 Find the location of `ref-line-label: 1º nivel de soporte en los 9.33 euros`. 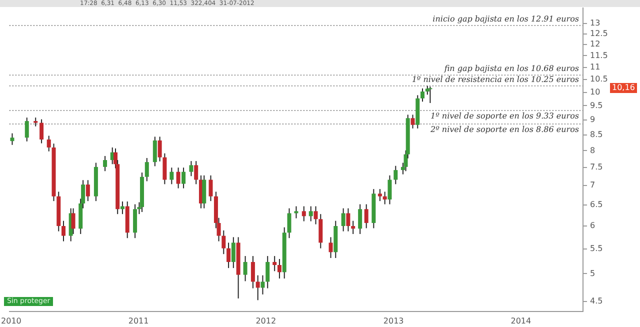

ref-line-label: 1º nivel de soporte en los 9.33 euros is located at coordinates (504, 116).